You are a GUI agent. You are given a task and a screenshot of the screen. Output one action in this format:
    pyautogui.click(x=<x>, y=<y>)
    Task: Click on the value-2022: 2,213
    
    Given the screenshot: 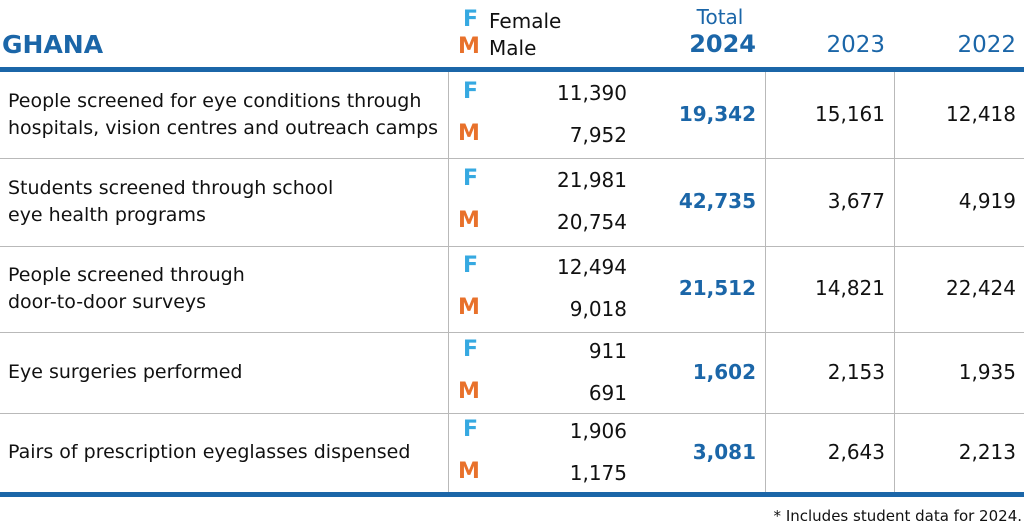 What is the action you would take?
    pyautogui.click(x=987, y=451)
    